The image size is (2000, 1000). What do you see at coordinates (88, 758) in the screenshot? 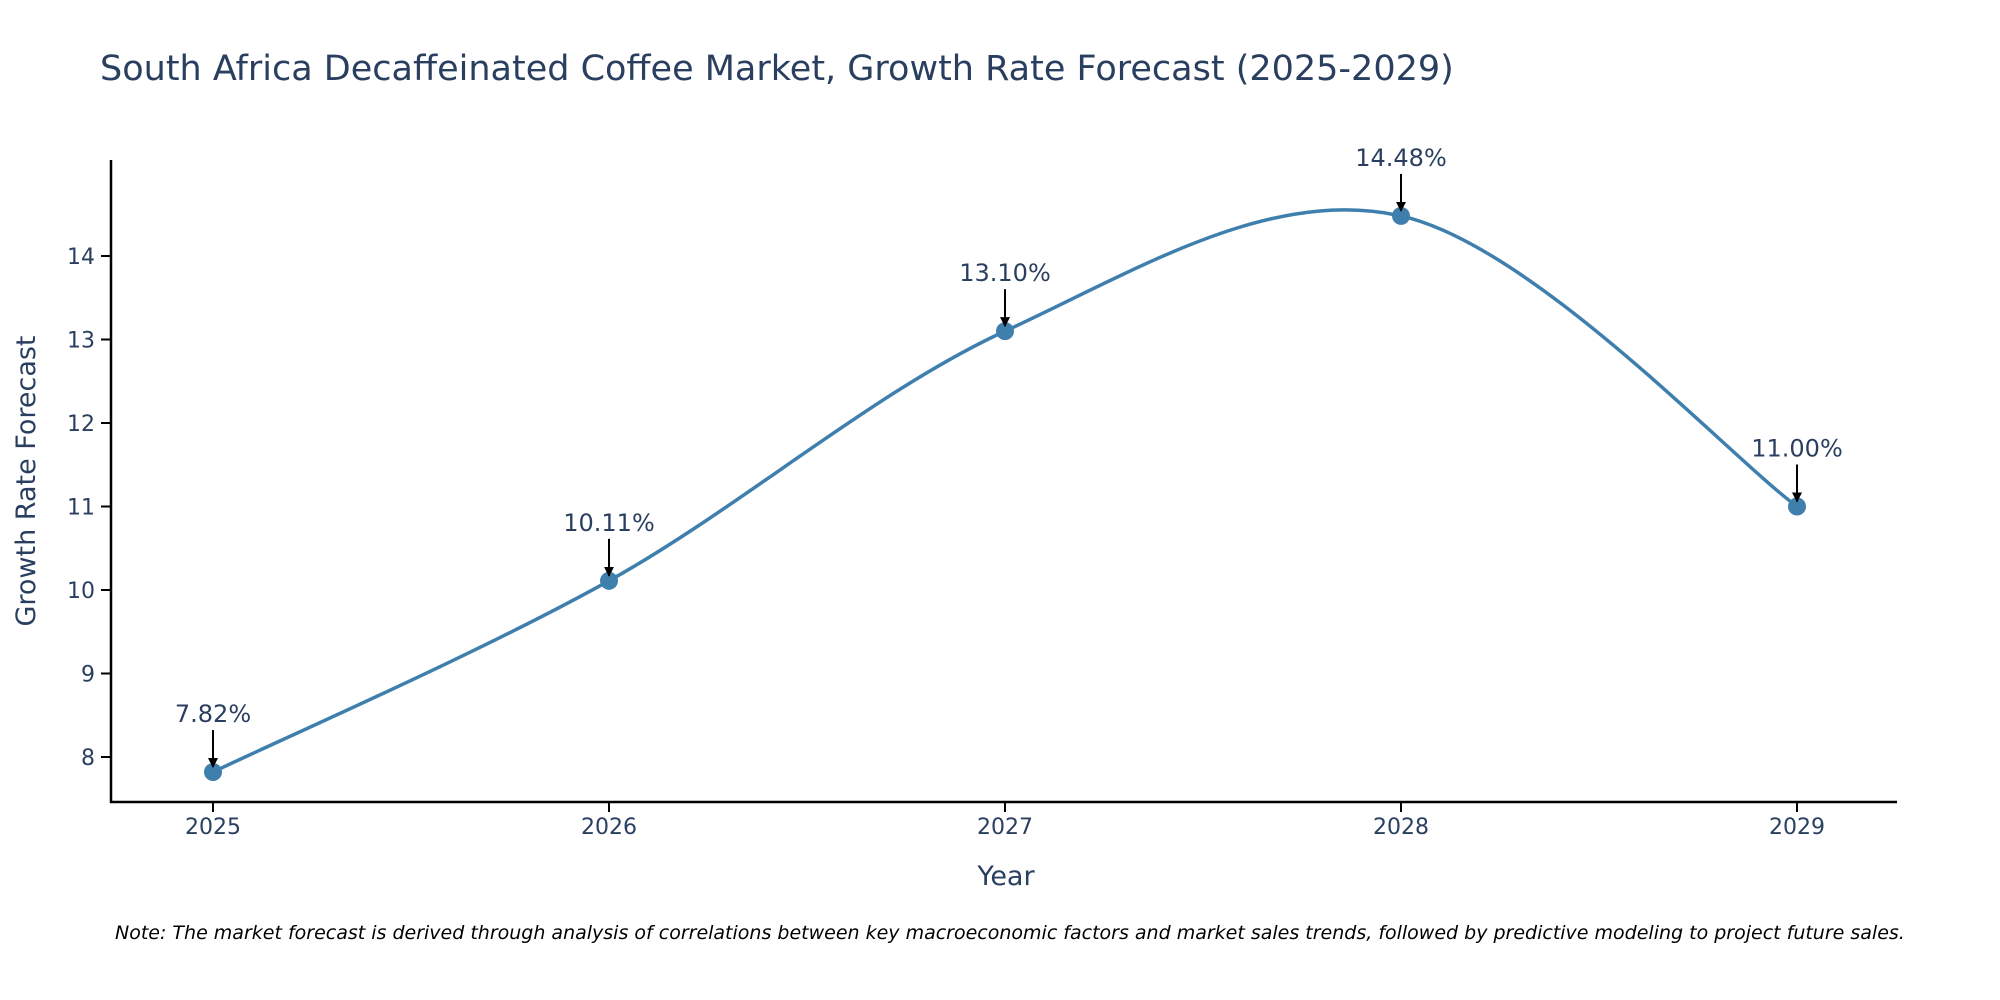
I see `y-tick-label: 8` at bounding box center [88, 758].